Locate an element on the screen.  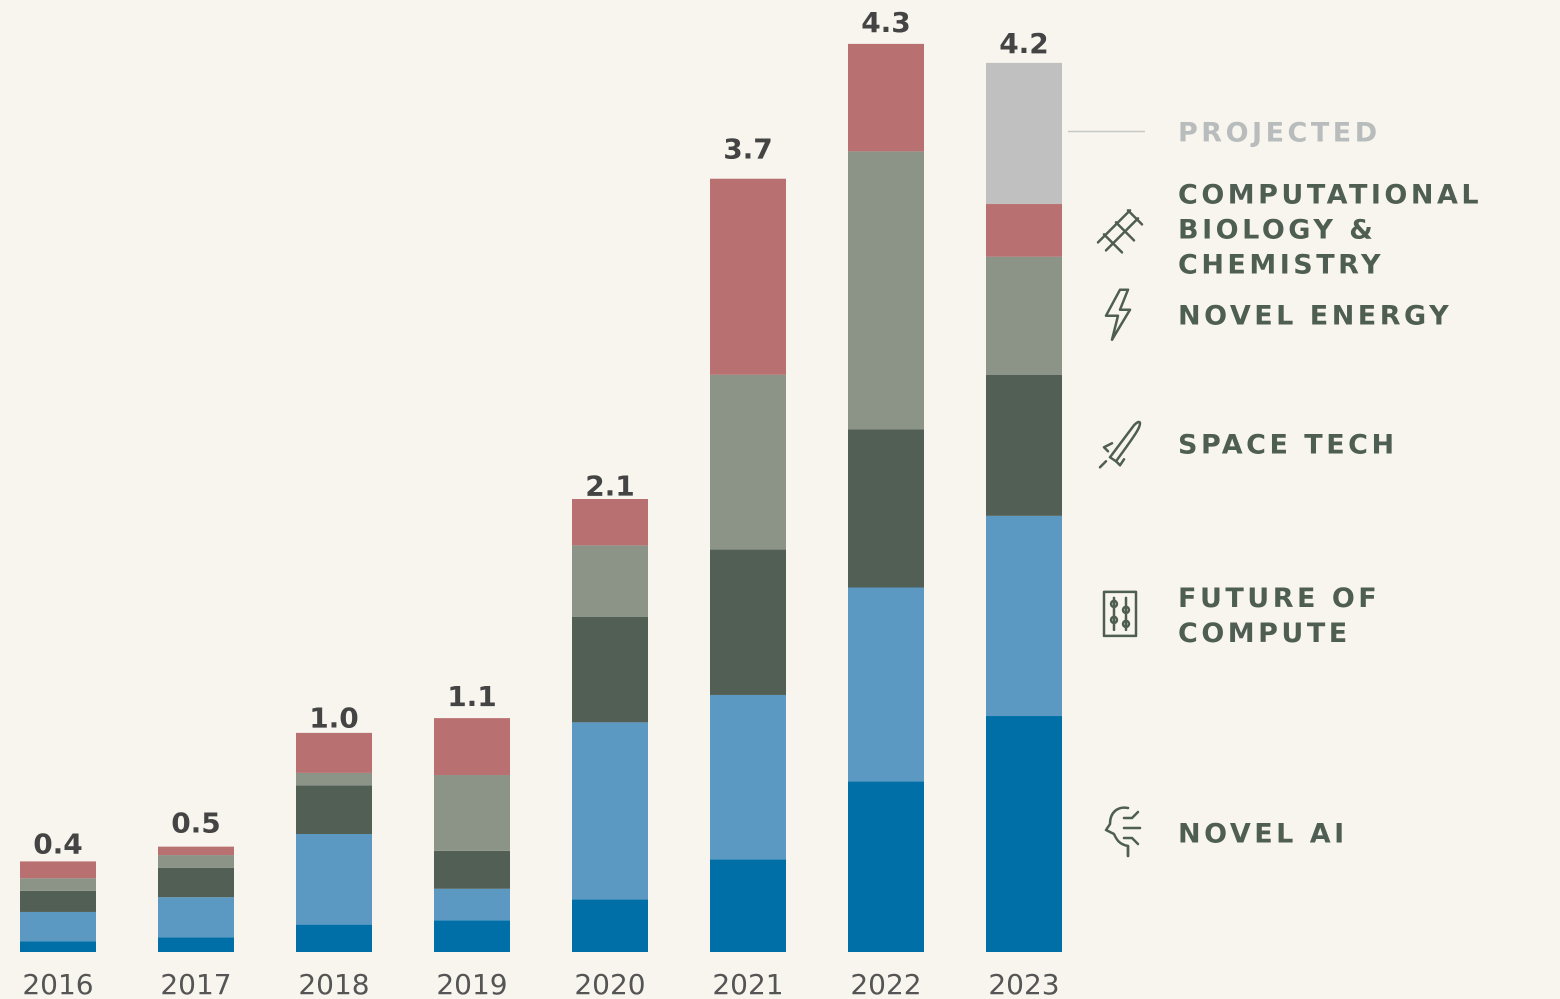
total-label: 0.4 is located at coordinates (58, 844).